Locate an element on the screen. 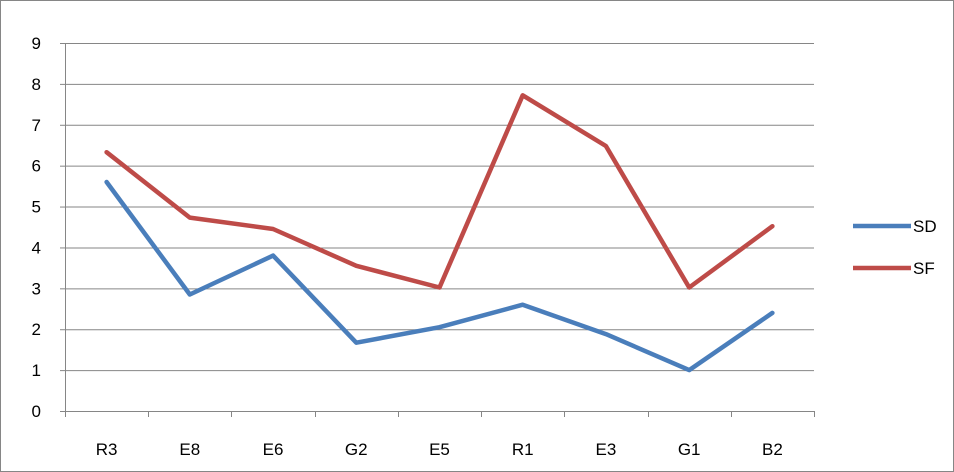  y-tick-label: 9 is located at coordinates (36, 43).